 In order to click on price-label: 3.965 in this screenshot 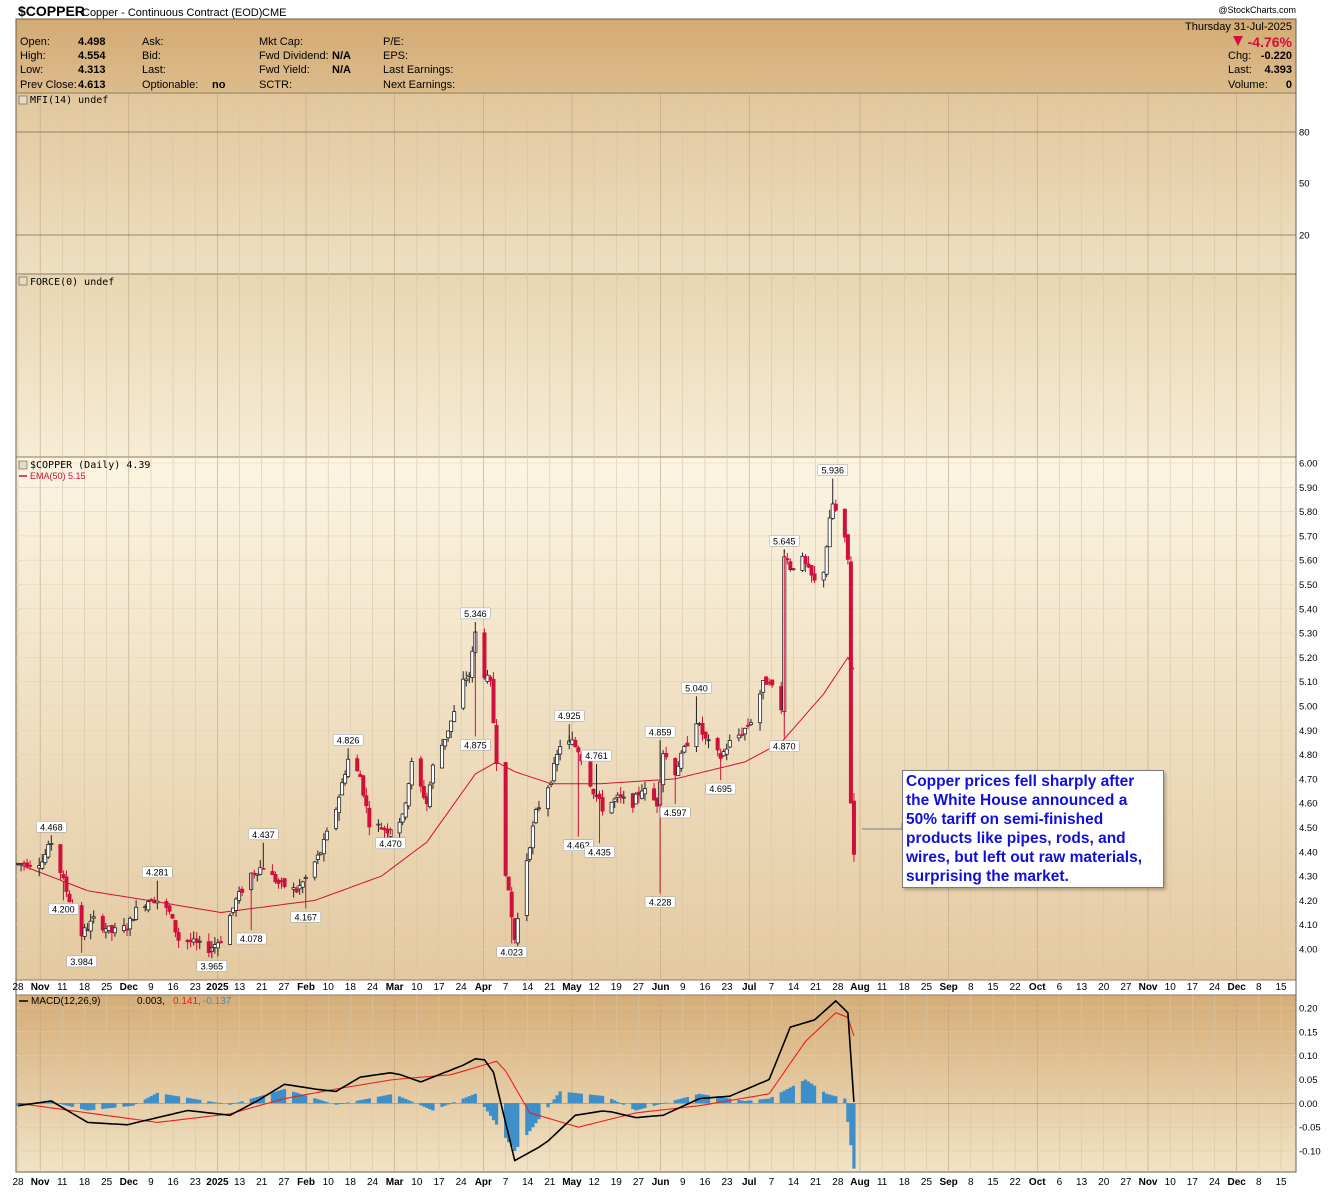, I will do `click(212, 966)`.